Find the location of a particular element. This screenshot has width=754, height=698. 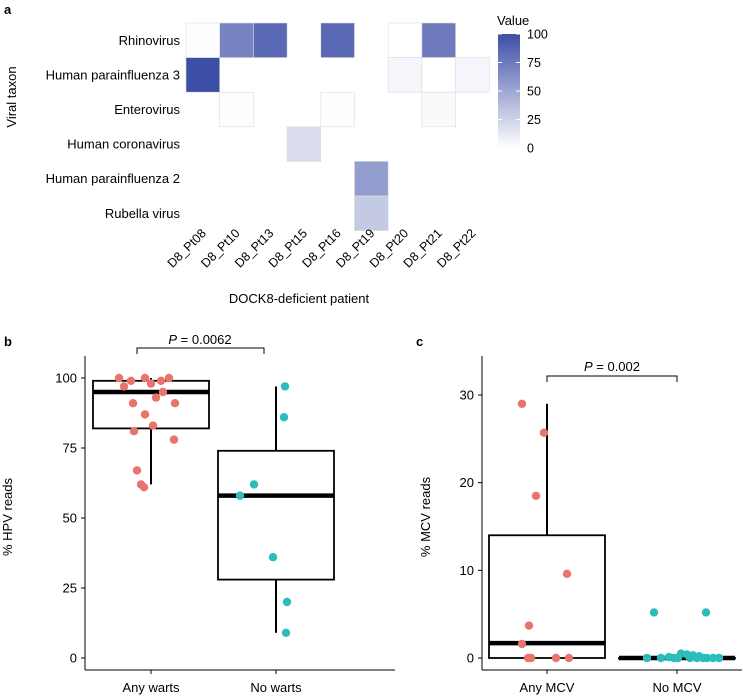

heatmap-row-label: Human coronavirus is located at coordinates (123, 144).